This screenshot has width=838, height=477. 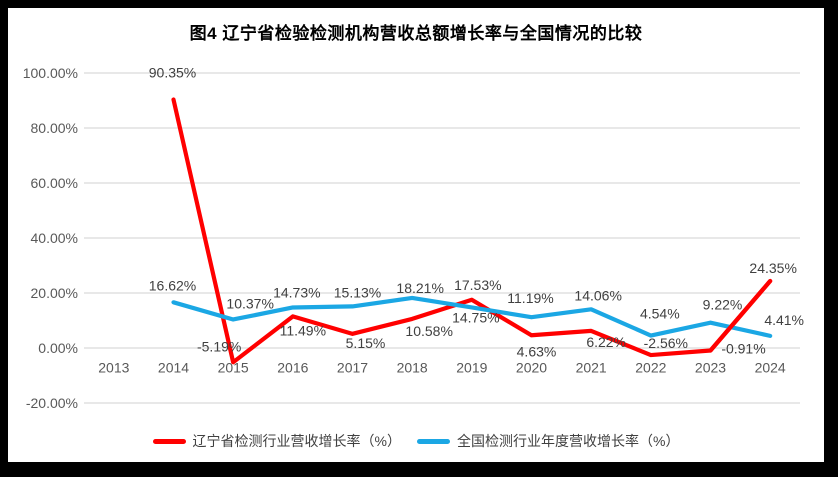 I want to click on x-axis-tick-label: 2015, so click(x=233, y=368).